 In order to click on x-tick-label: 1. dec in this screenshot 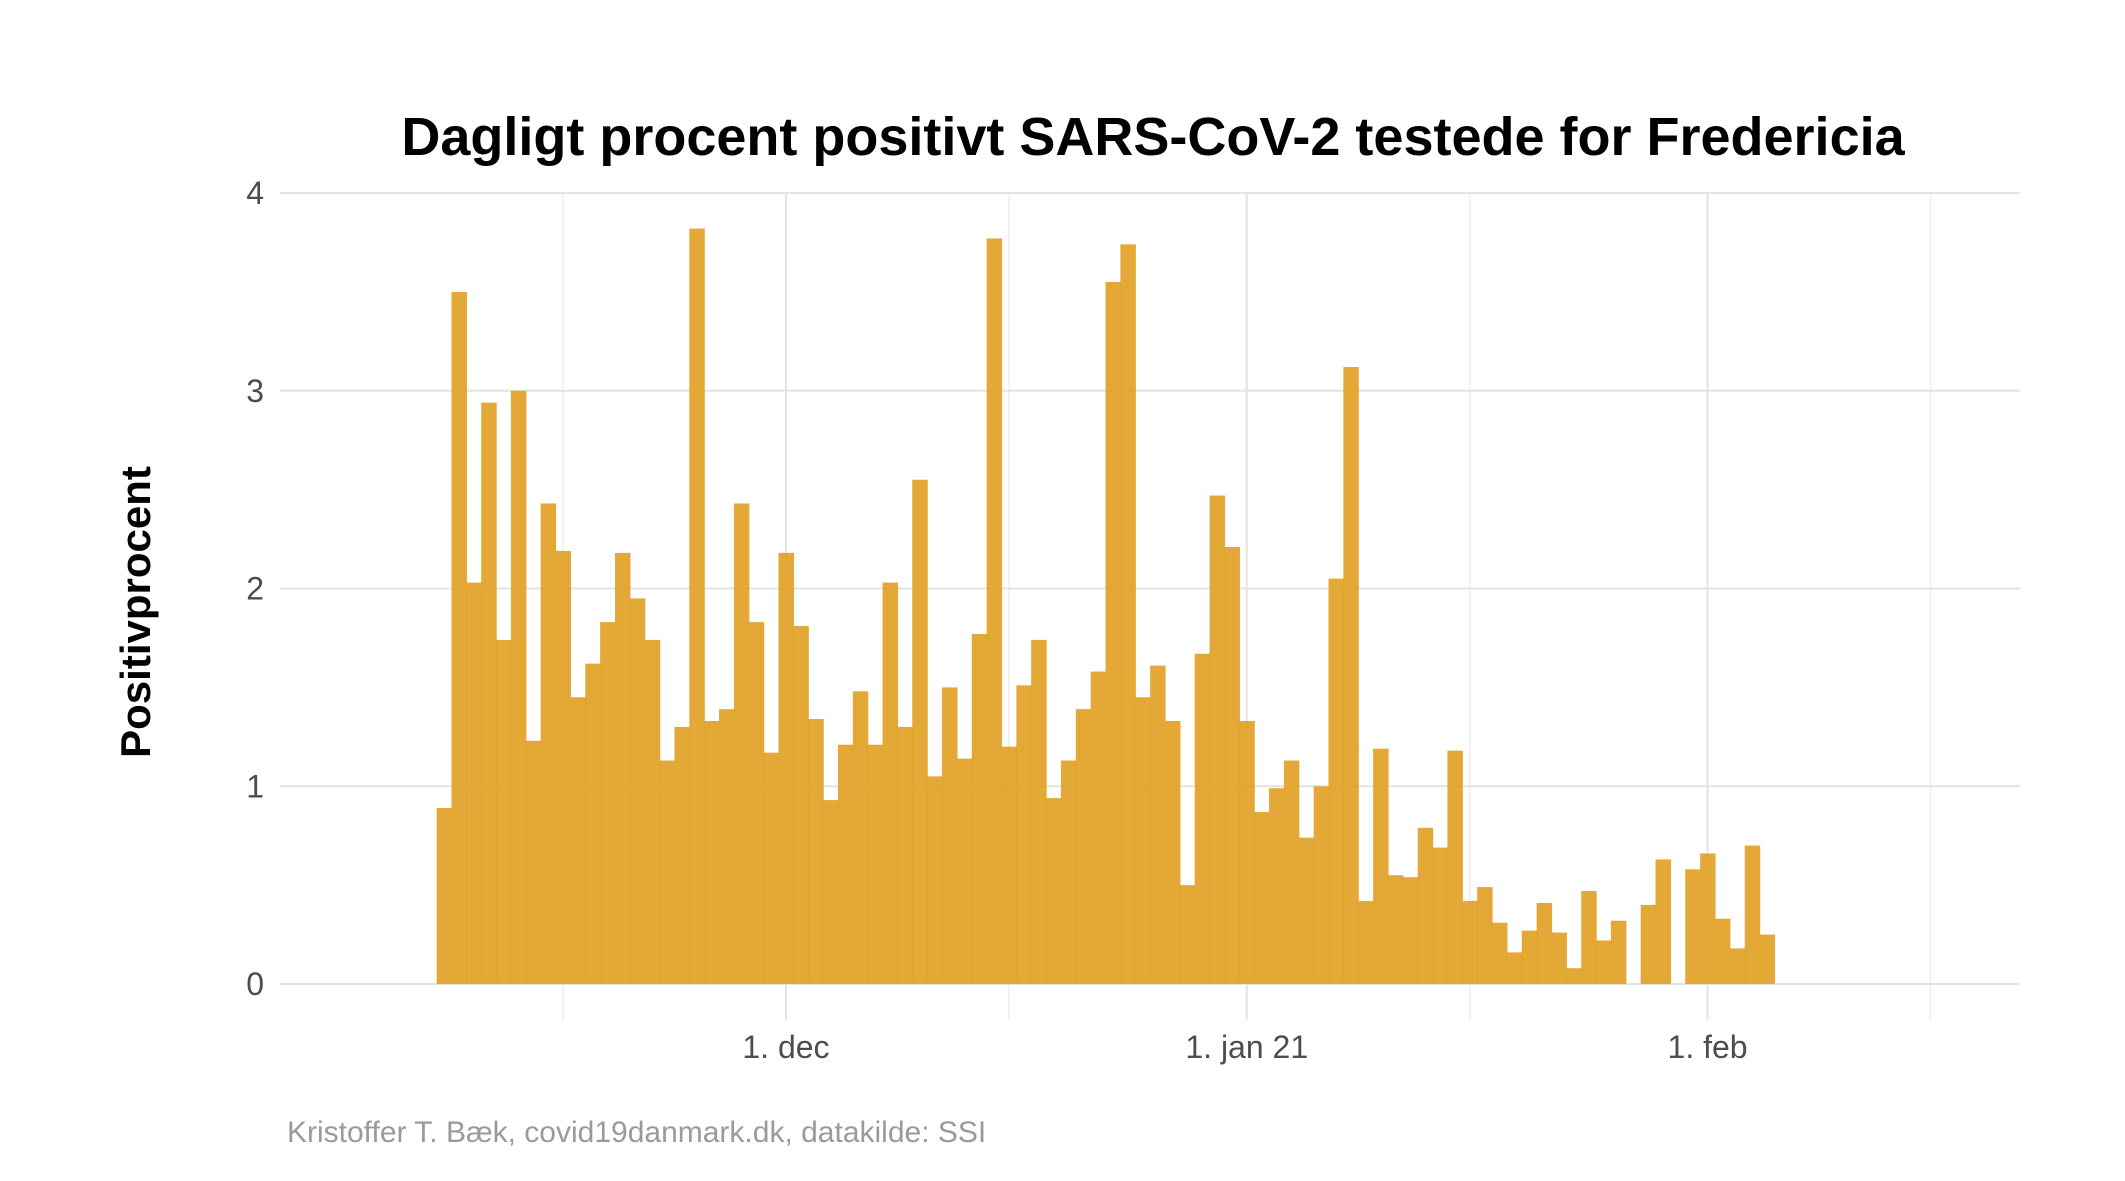, I will do `click(785, 1047)`.